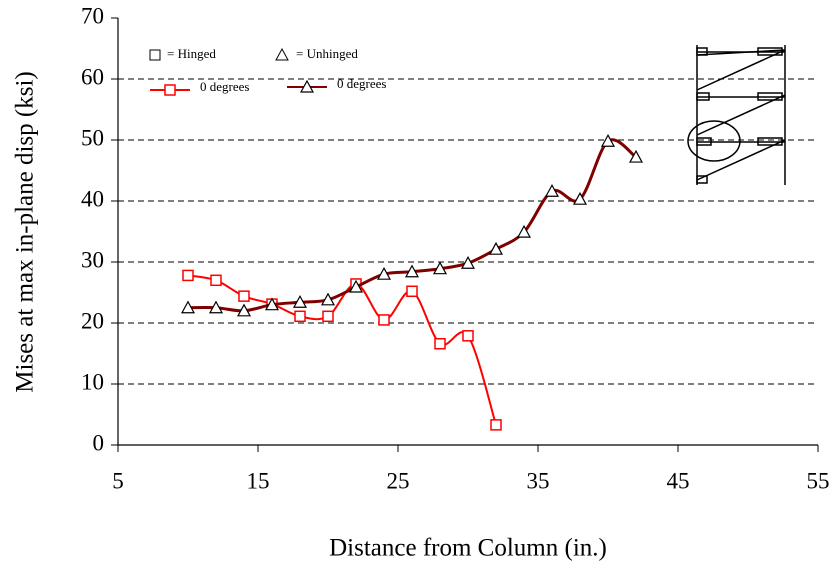 Image resolution: width=835 pixels, height=571 pixels. I want to click on y-axis-title: Mises at max in-plane disp (ksi), so click(25, 231).